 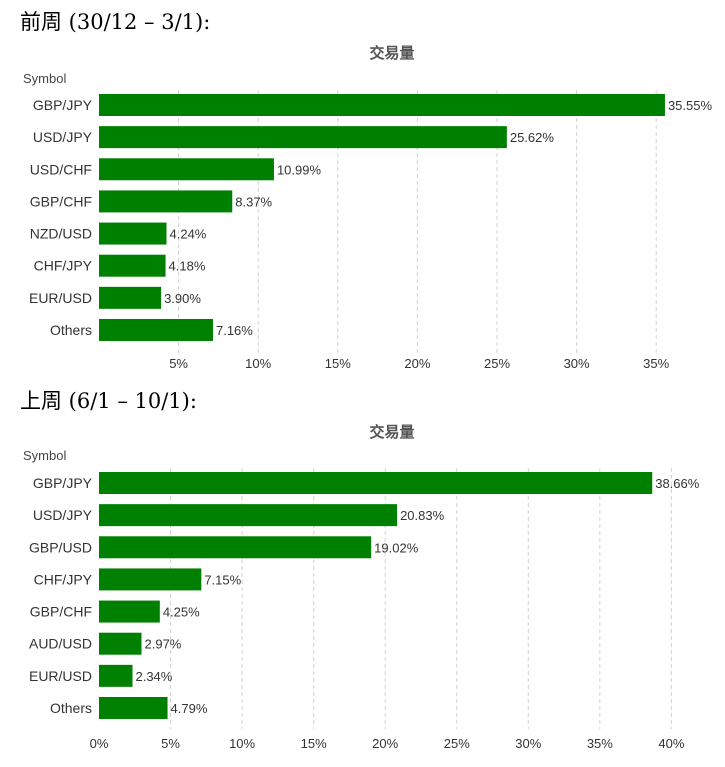 What do you see at coordinates (181, 612) in the screenshot?
I see `value-label-gbp-chf: 4.25%` at bounding box center [181, 612].